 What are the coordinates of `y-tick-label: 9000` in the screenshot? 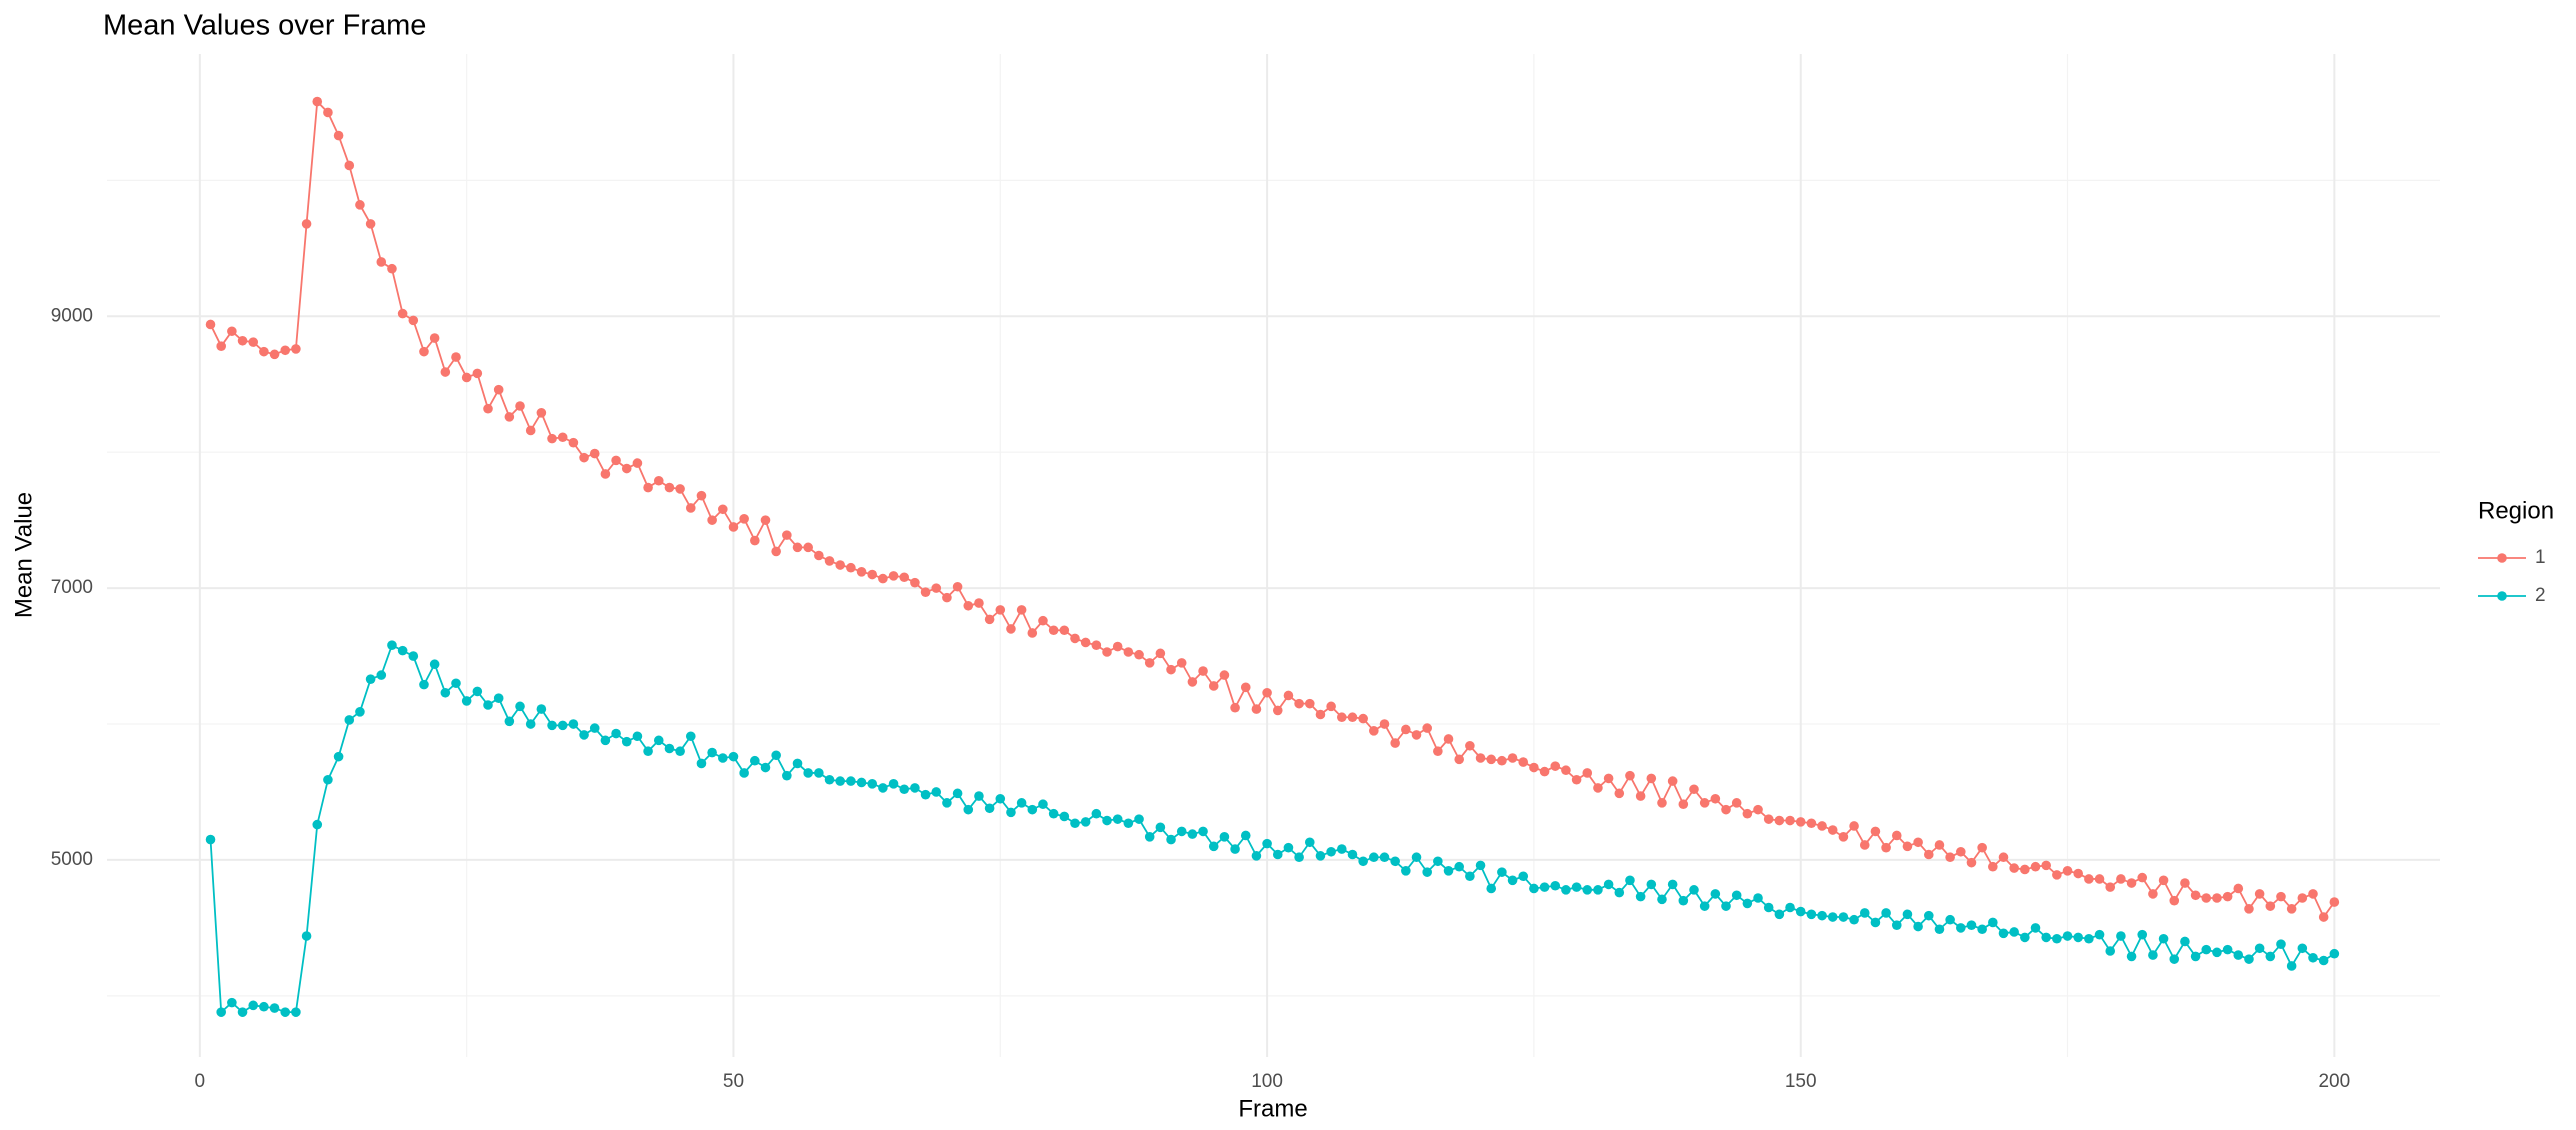 It's located at (72, 315).